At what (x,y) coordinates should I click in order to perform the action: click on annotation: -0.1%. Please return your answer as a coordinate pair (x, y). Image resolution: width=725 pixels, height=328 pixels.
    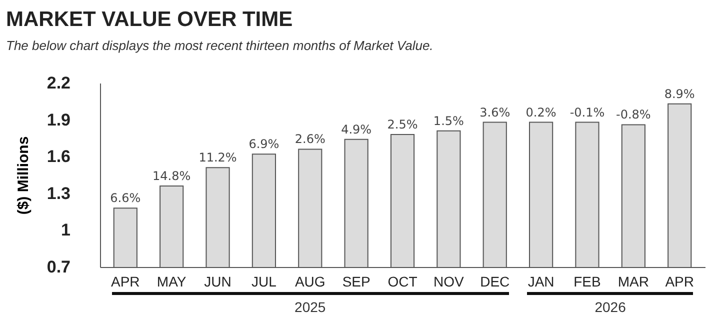
    Looking at the image, I should click on (587, 112).